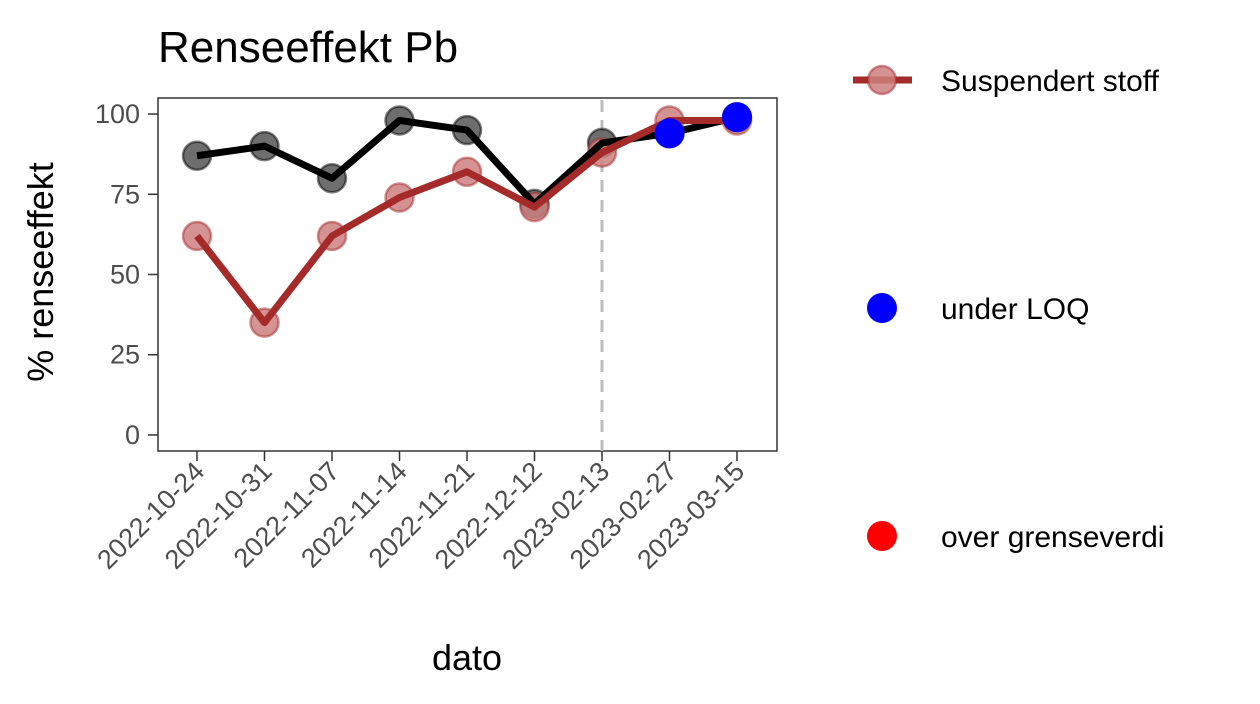  I want to click on y-tick-label: 50, so click(125, 275).